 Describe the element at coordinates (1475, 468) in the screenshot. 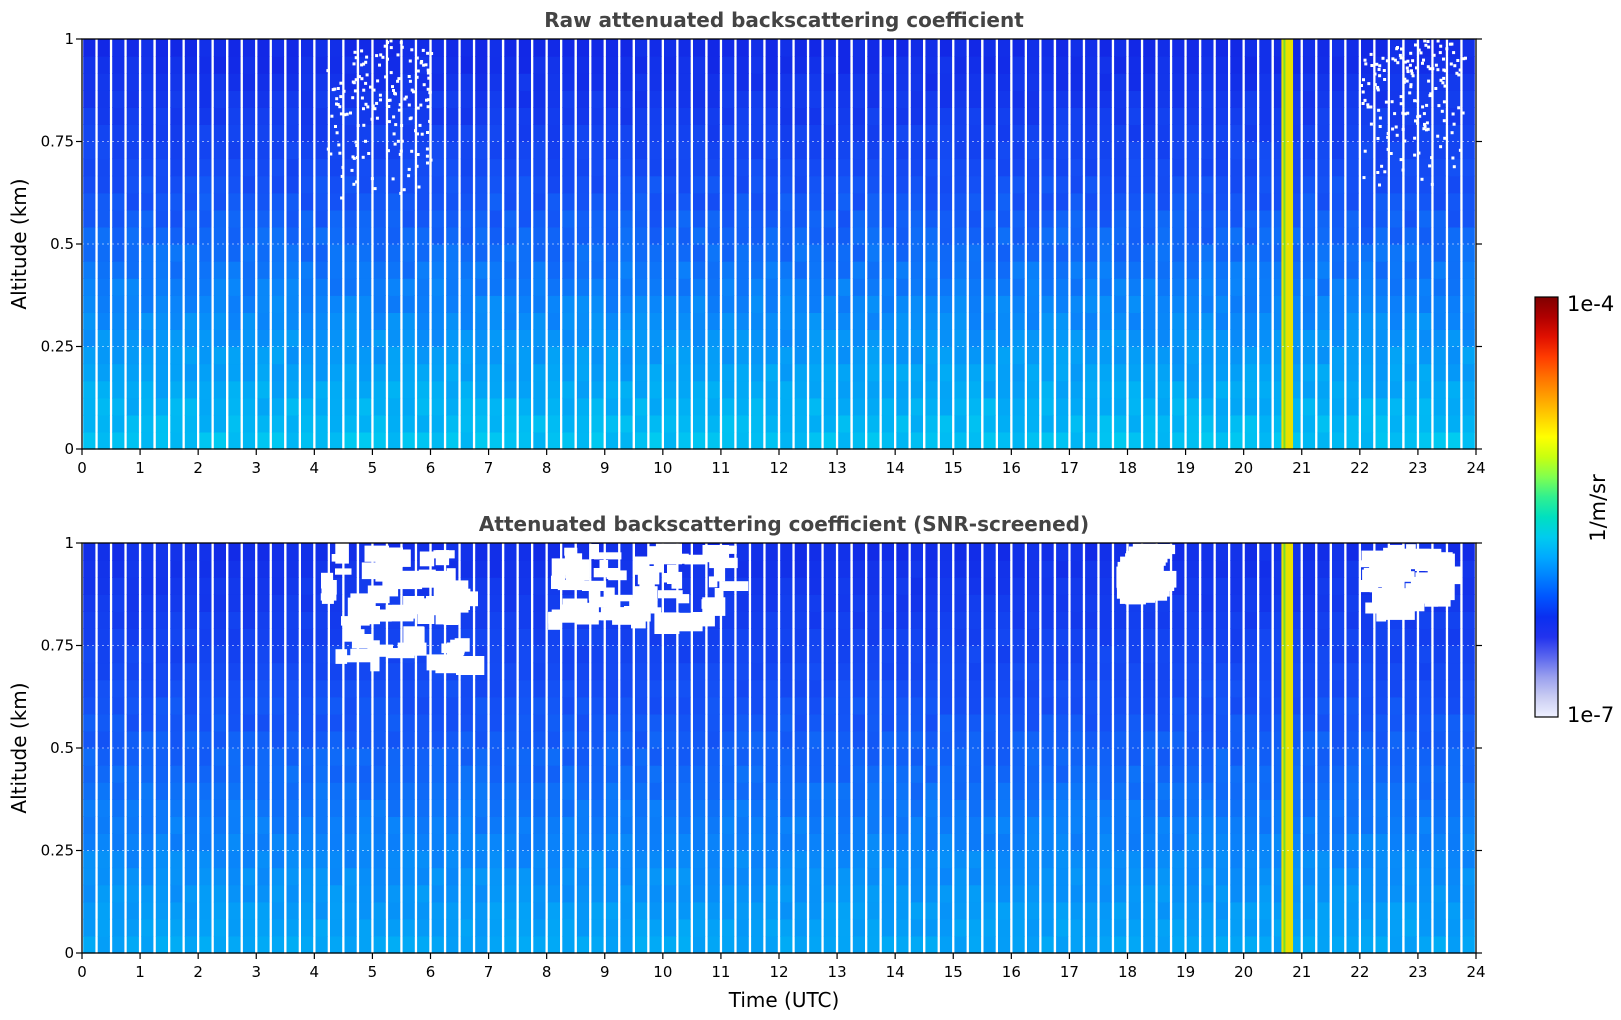

I see `x-tick-label: 24` at that location.